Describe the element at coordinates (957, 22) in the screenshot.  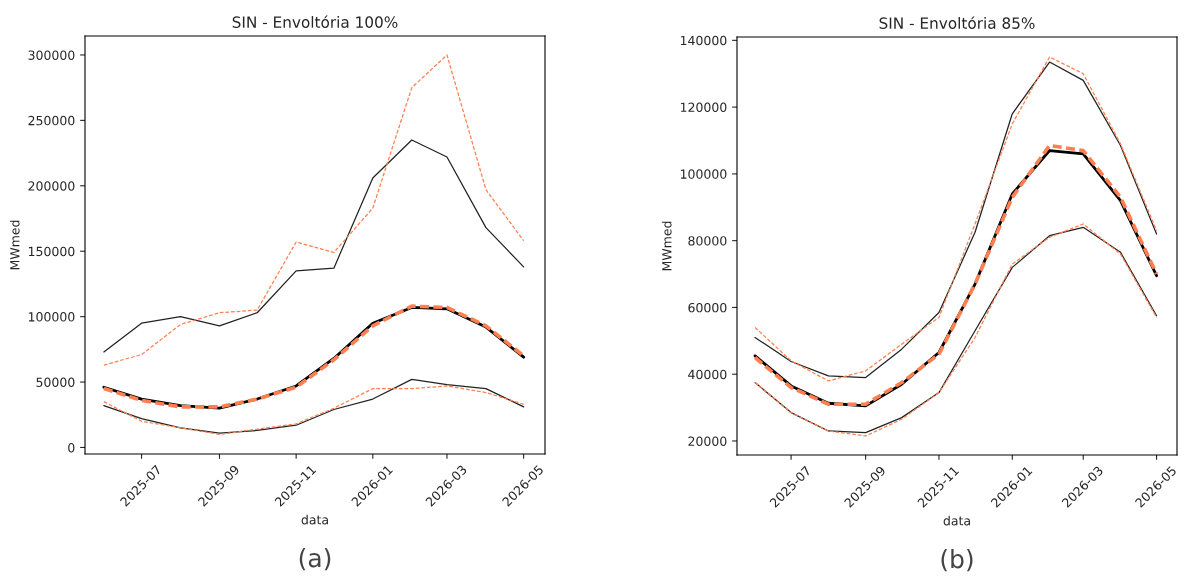
I see `chart-title: SIN - Envoltória 85%` at that location.